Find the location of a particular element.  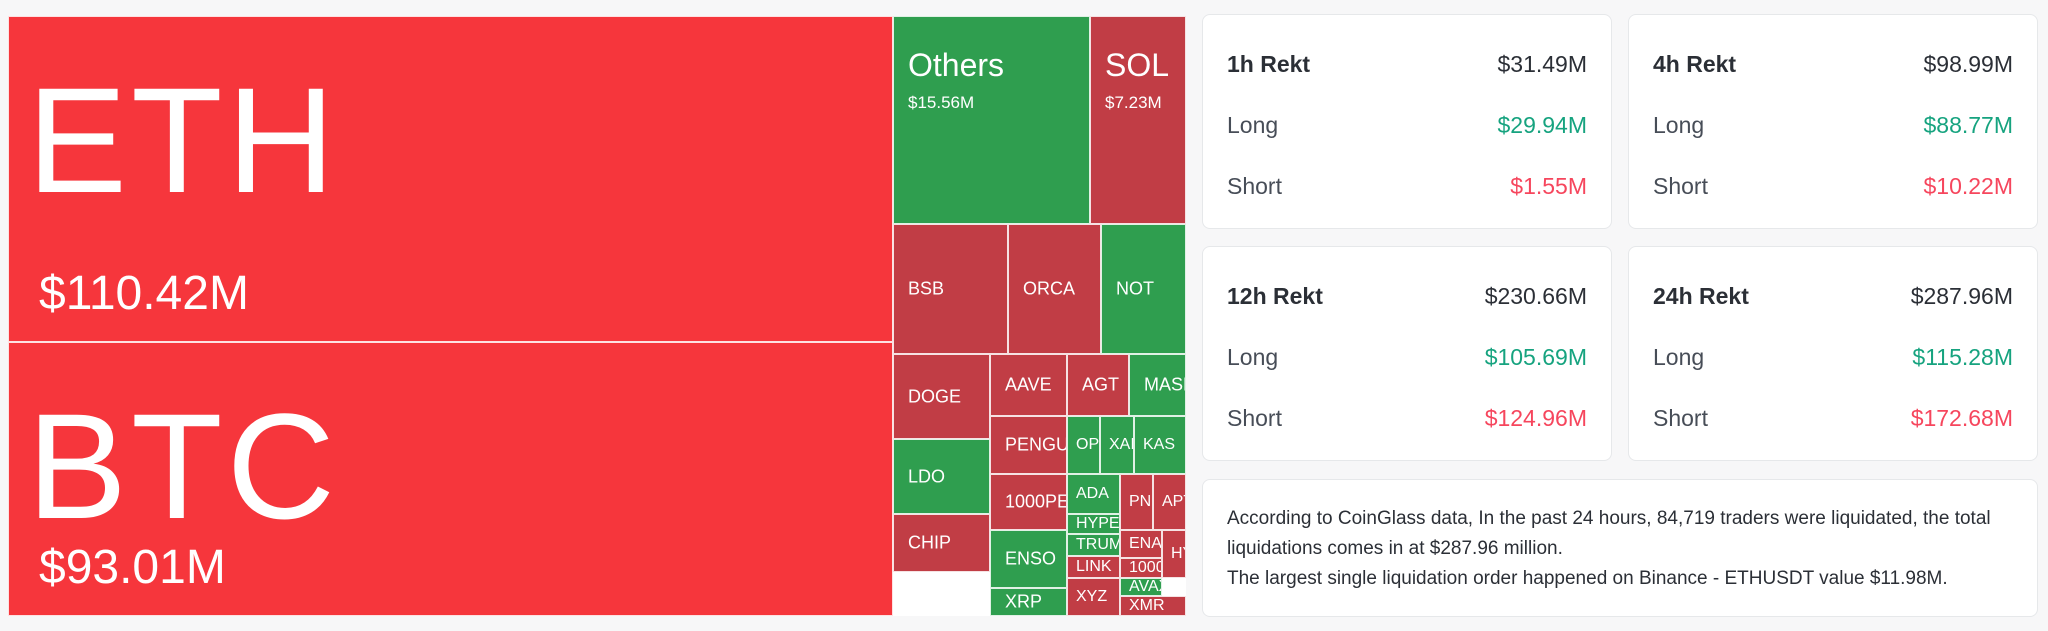

long-value: $105.69M is located at coordinates (1535, 357).